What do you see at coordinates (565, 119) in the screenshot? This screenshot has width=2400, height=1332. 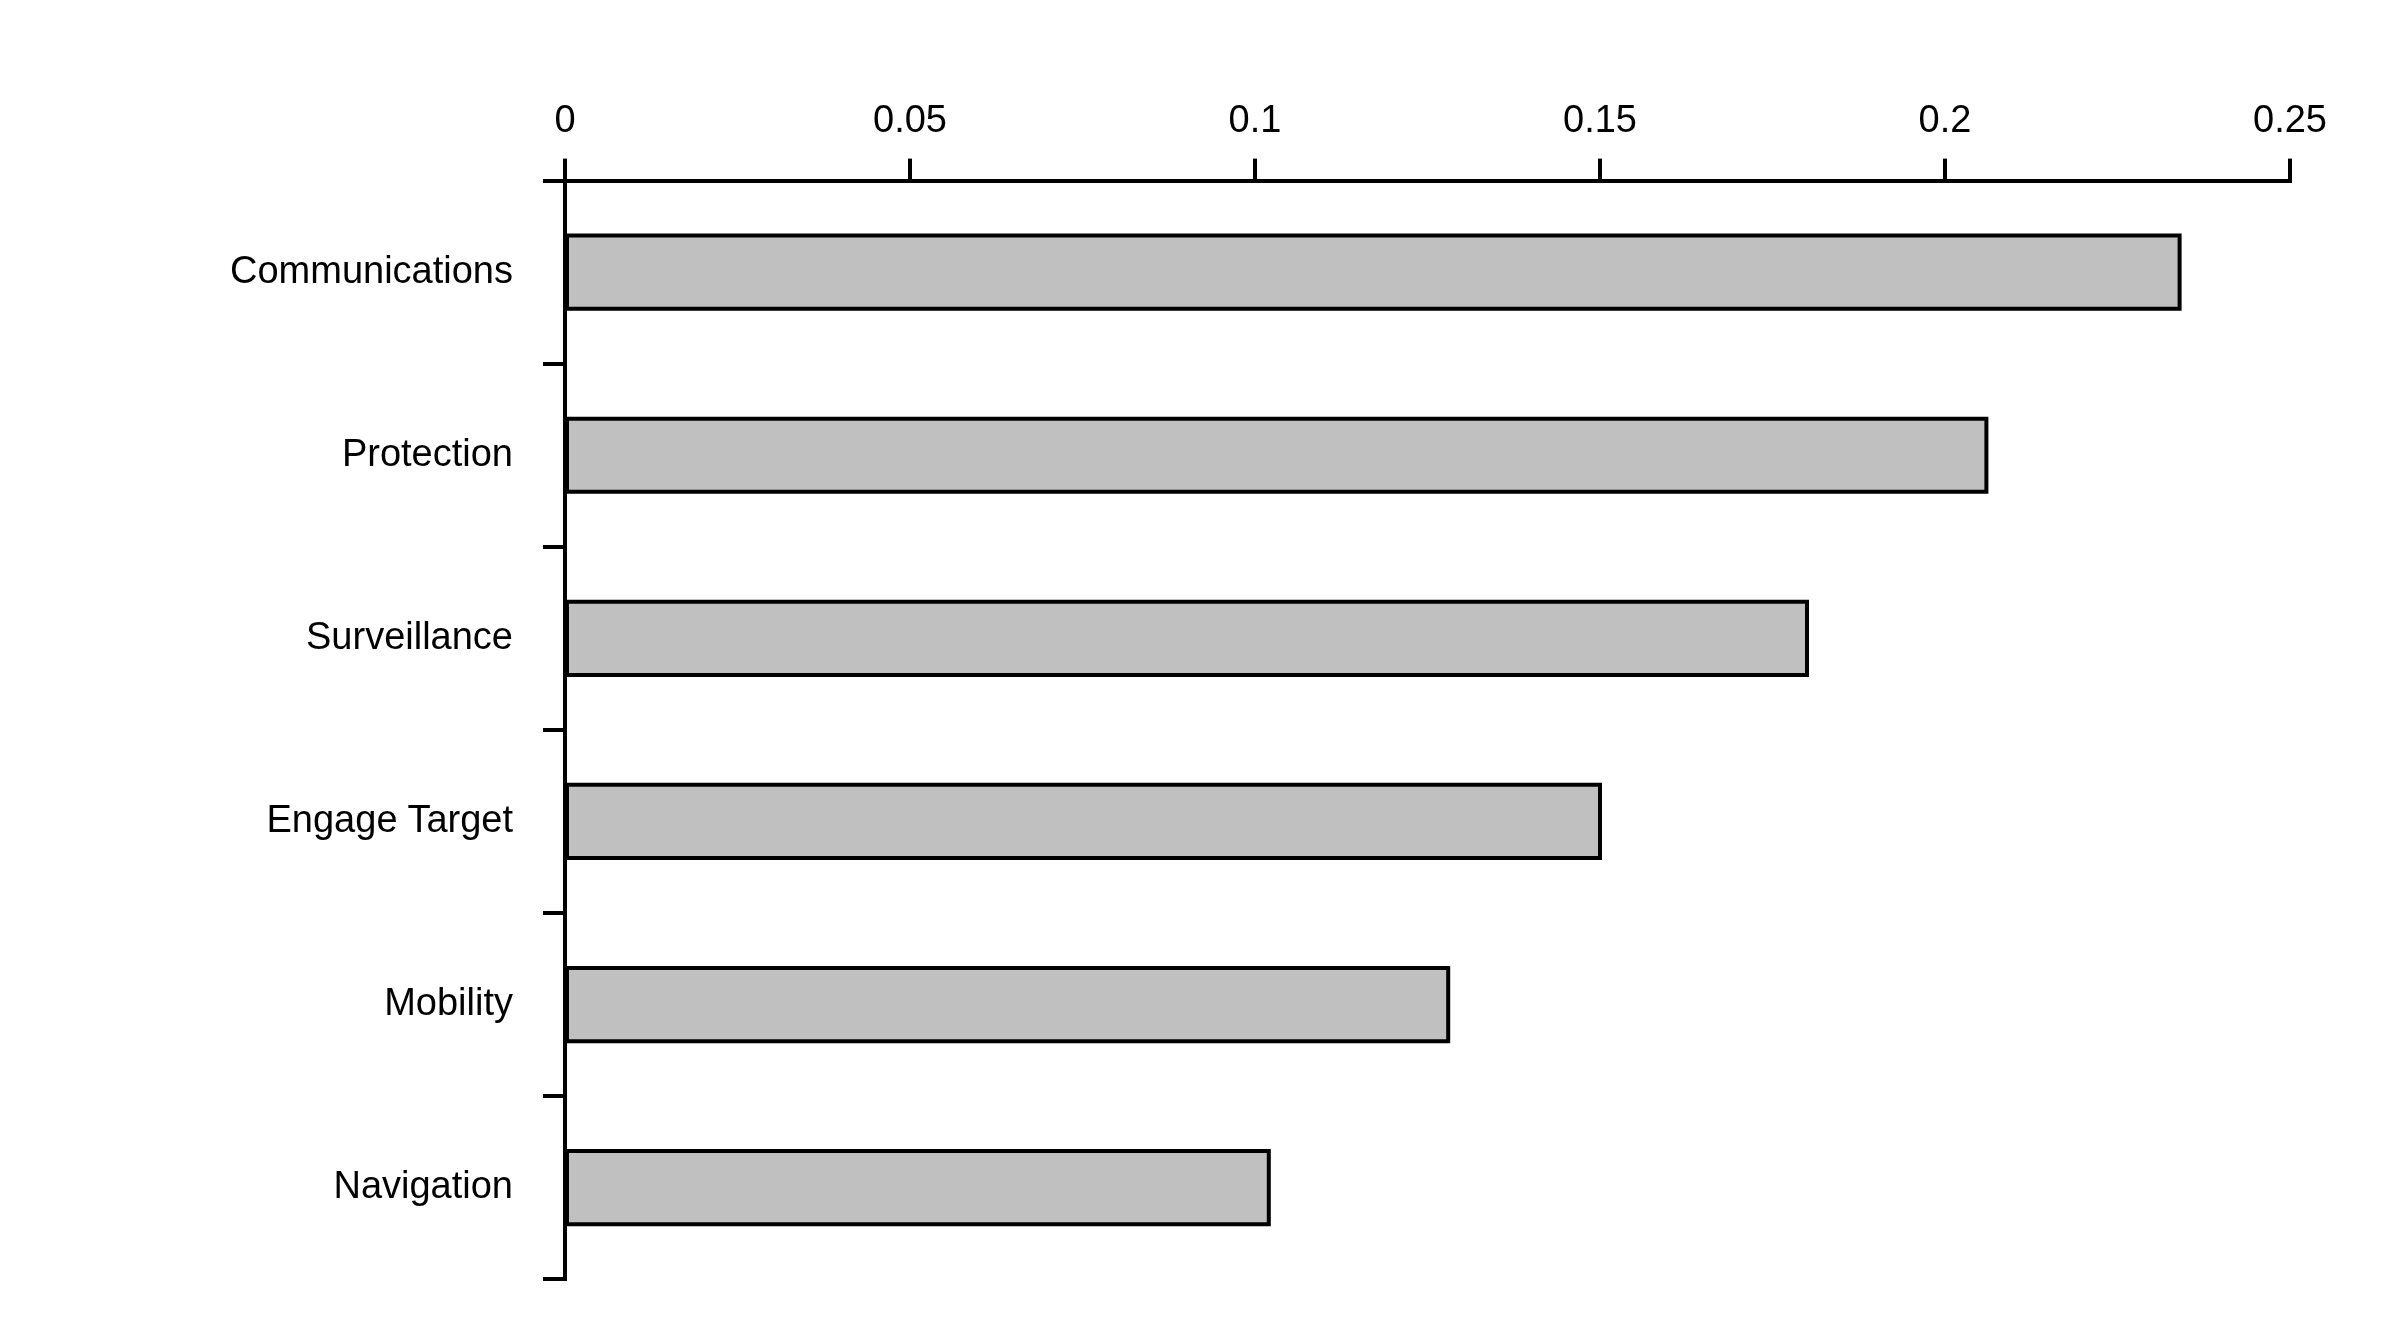 I see `x-tick-label: 0` at bounding box center [565, 119].